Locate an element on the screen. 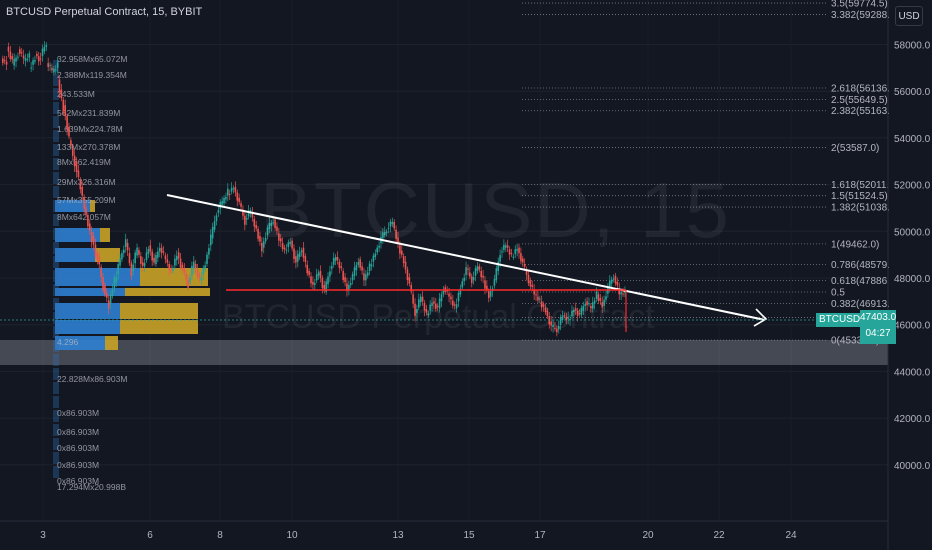 The image size is (932, 550). time-tick-label: 13 is located at coordinates (398, 535).